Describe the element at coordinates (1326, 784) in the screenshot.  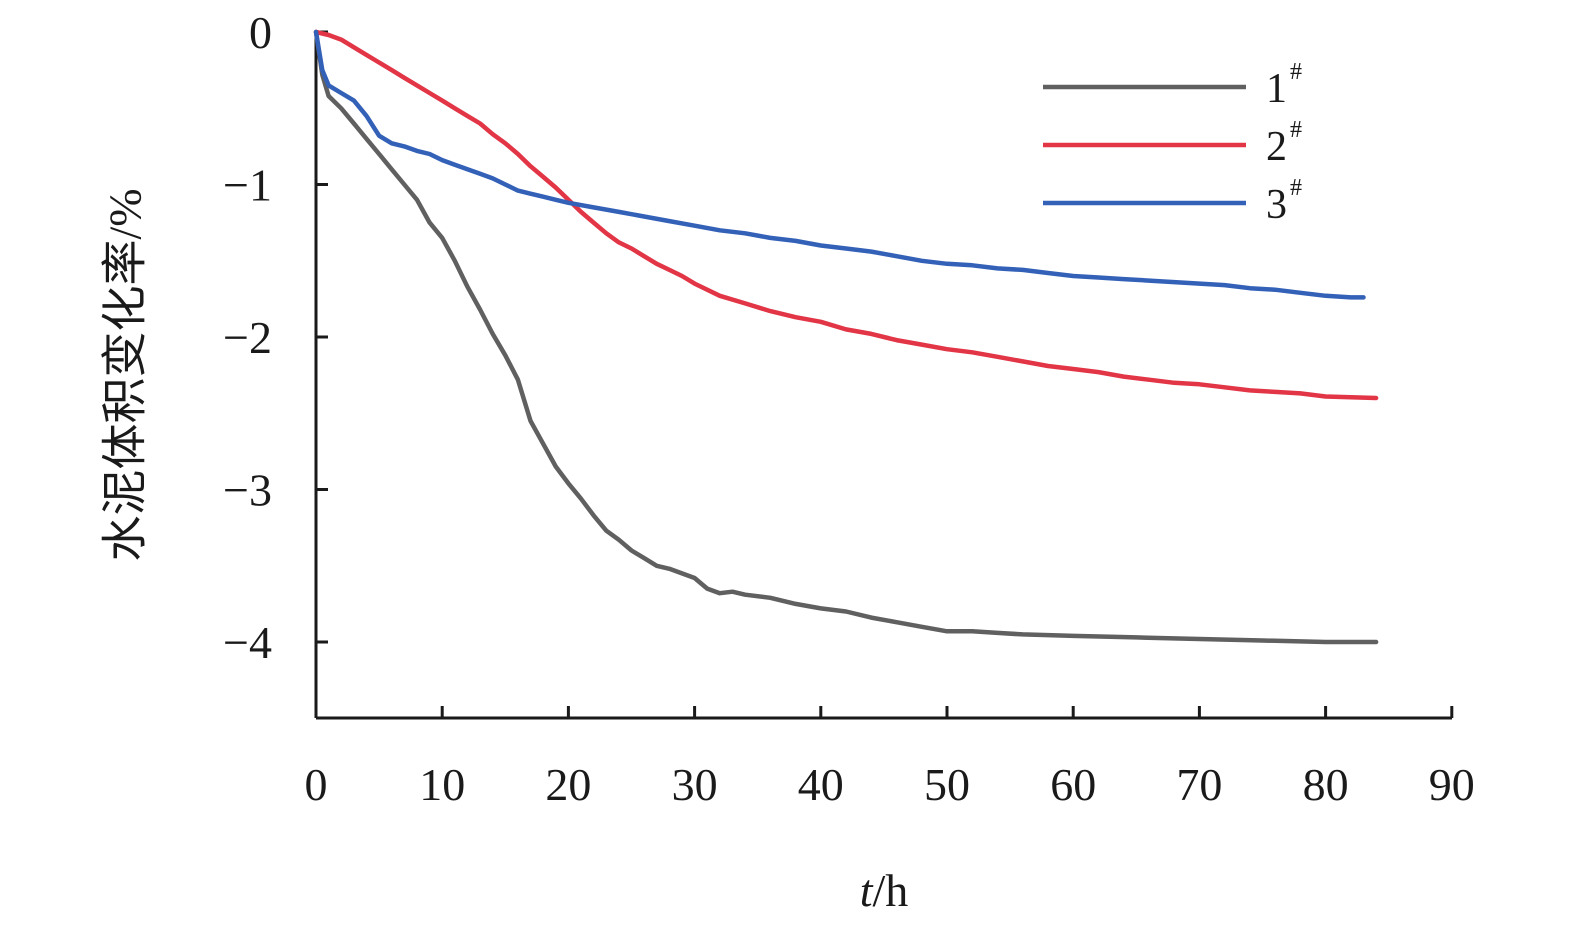
I see `x-tick-label: 80` at that location.